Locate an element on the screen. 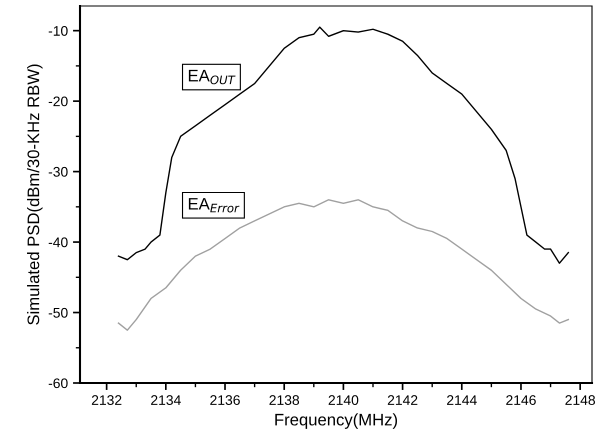 Image resolution: width=600 pixels, height=445 pixels. x-axis-title: Frequency(MHz) is located at coordinates (336, 421).